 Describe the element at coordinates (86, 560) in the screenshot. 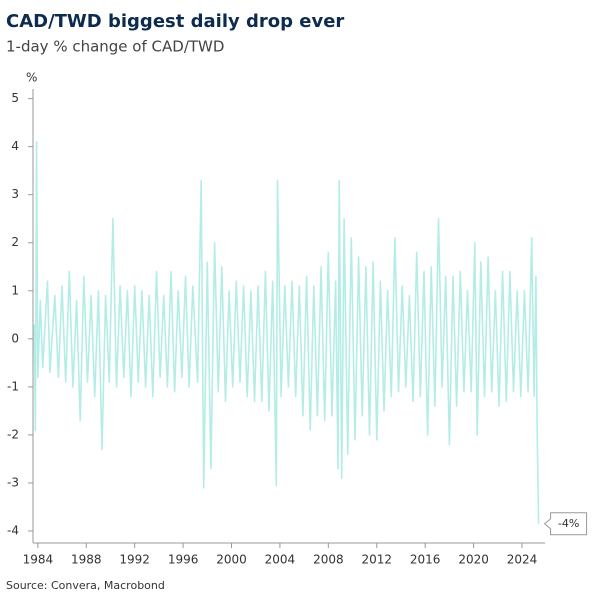

I see `x-tick-label: 1988` at that location.